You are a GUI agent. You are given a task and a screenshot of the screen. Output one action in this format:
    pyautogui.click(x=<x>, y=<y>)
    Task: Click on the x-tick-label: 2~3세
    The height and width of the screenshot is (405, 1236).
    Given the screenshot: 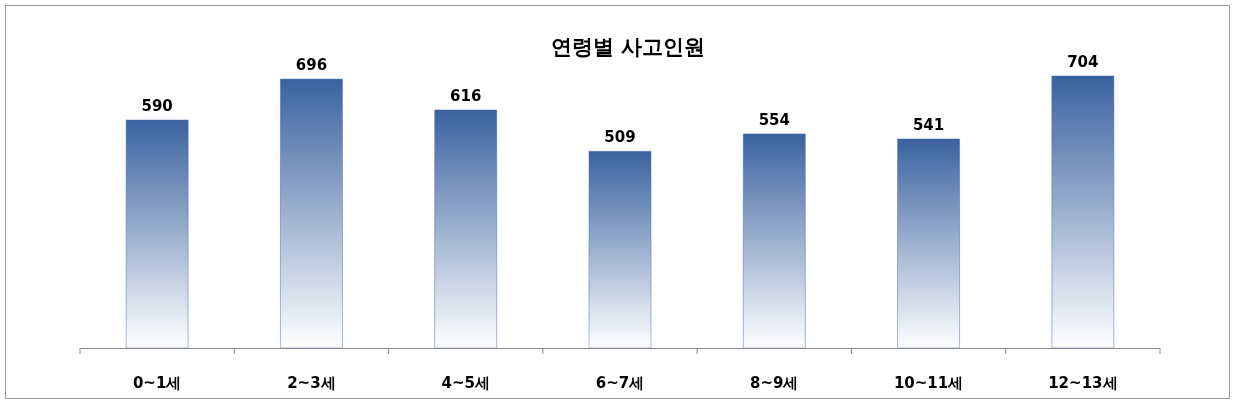 What is the action you would take?
    pyautogui.click(x=311, y=383)
    